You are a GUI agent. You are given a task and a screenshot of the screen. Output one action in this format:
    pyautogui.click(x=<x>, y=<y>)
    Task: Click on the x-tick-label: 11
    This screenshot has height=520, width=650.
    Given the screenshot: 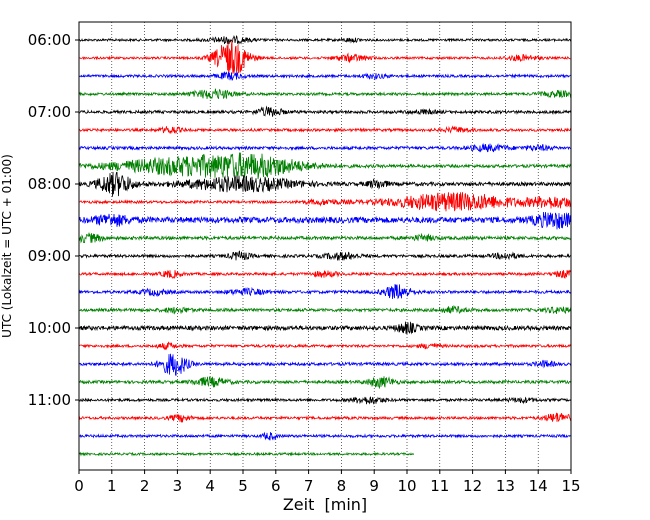 What is the action you would take?
    pyautogui.click(x=439, y=486)
    